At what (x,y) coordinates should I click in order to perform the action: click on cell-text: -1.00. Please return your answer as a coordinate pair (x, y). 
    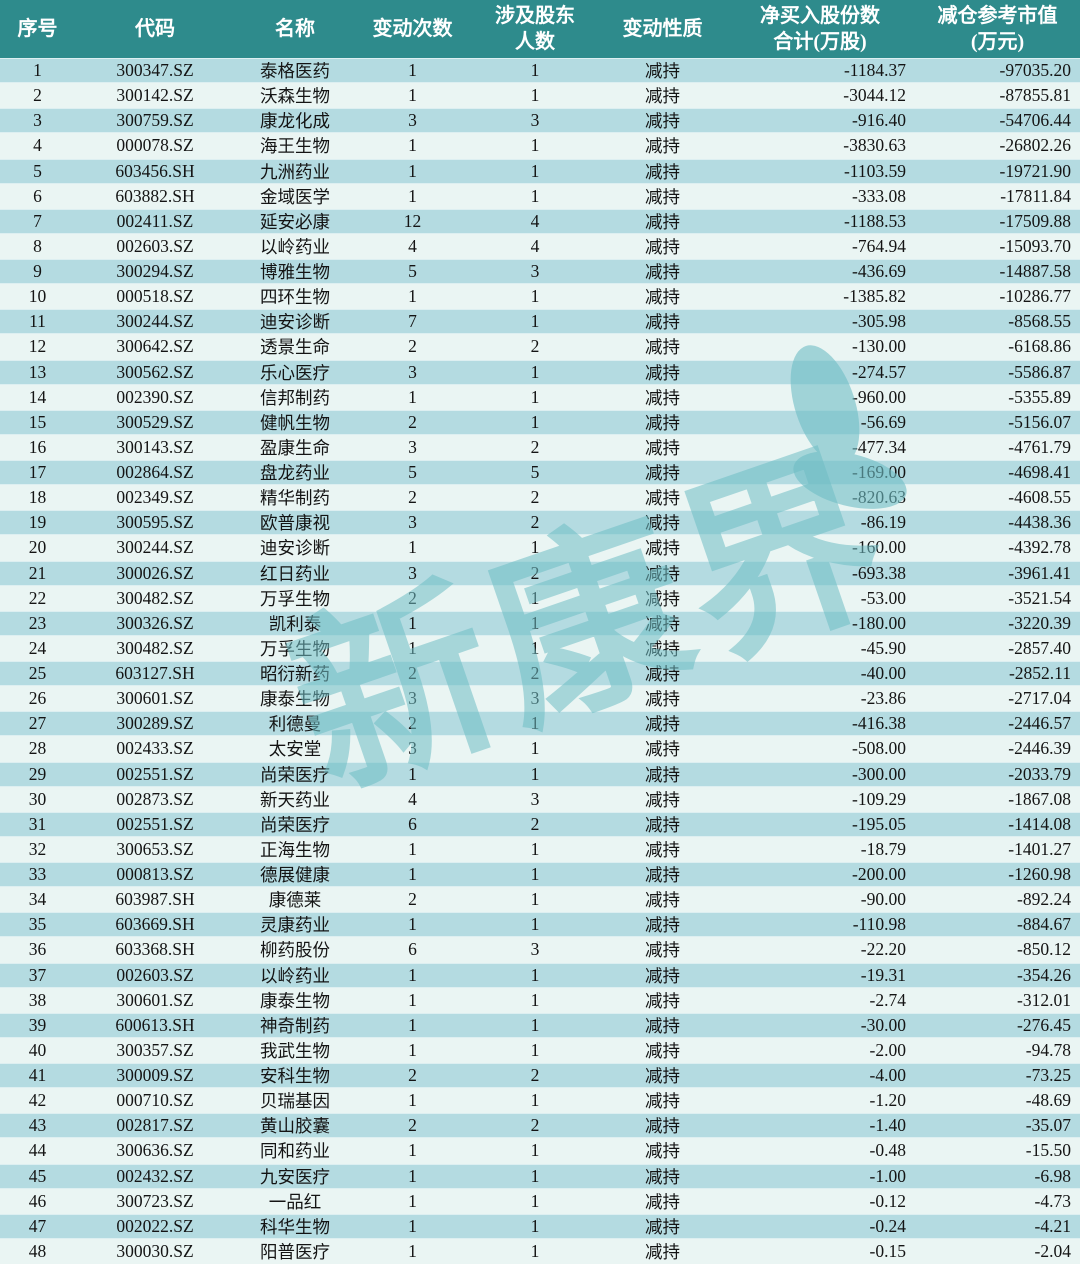
    Looking at the image, I should click on (887, 1175).